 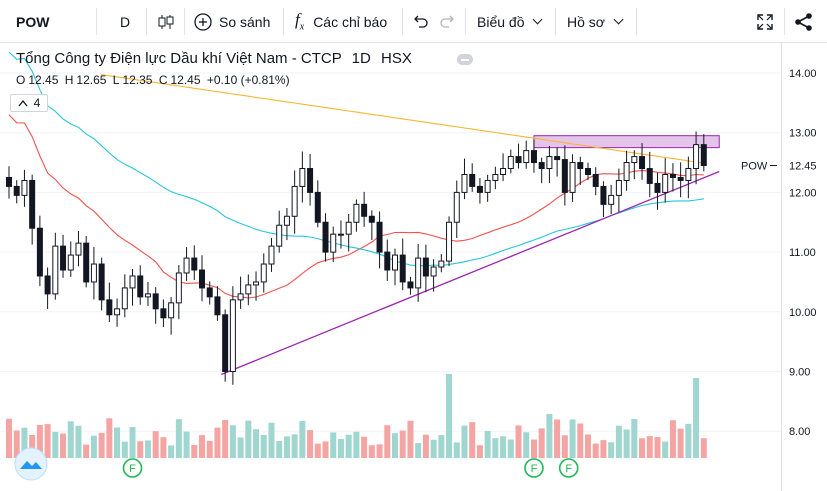 I want to click on candles-icon, so click(x=166, y=21).